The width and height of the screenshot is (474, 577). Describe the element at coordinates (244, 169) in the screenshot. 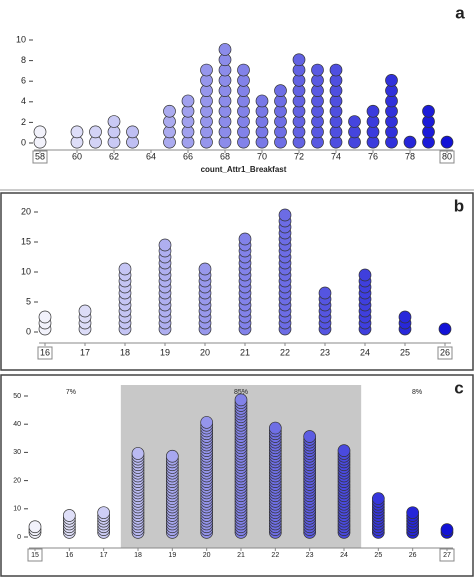

I see `x-axis-label: count_Attr1_Breakfast` at that location.